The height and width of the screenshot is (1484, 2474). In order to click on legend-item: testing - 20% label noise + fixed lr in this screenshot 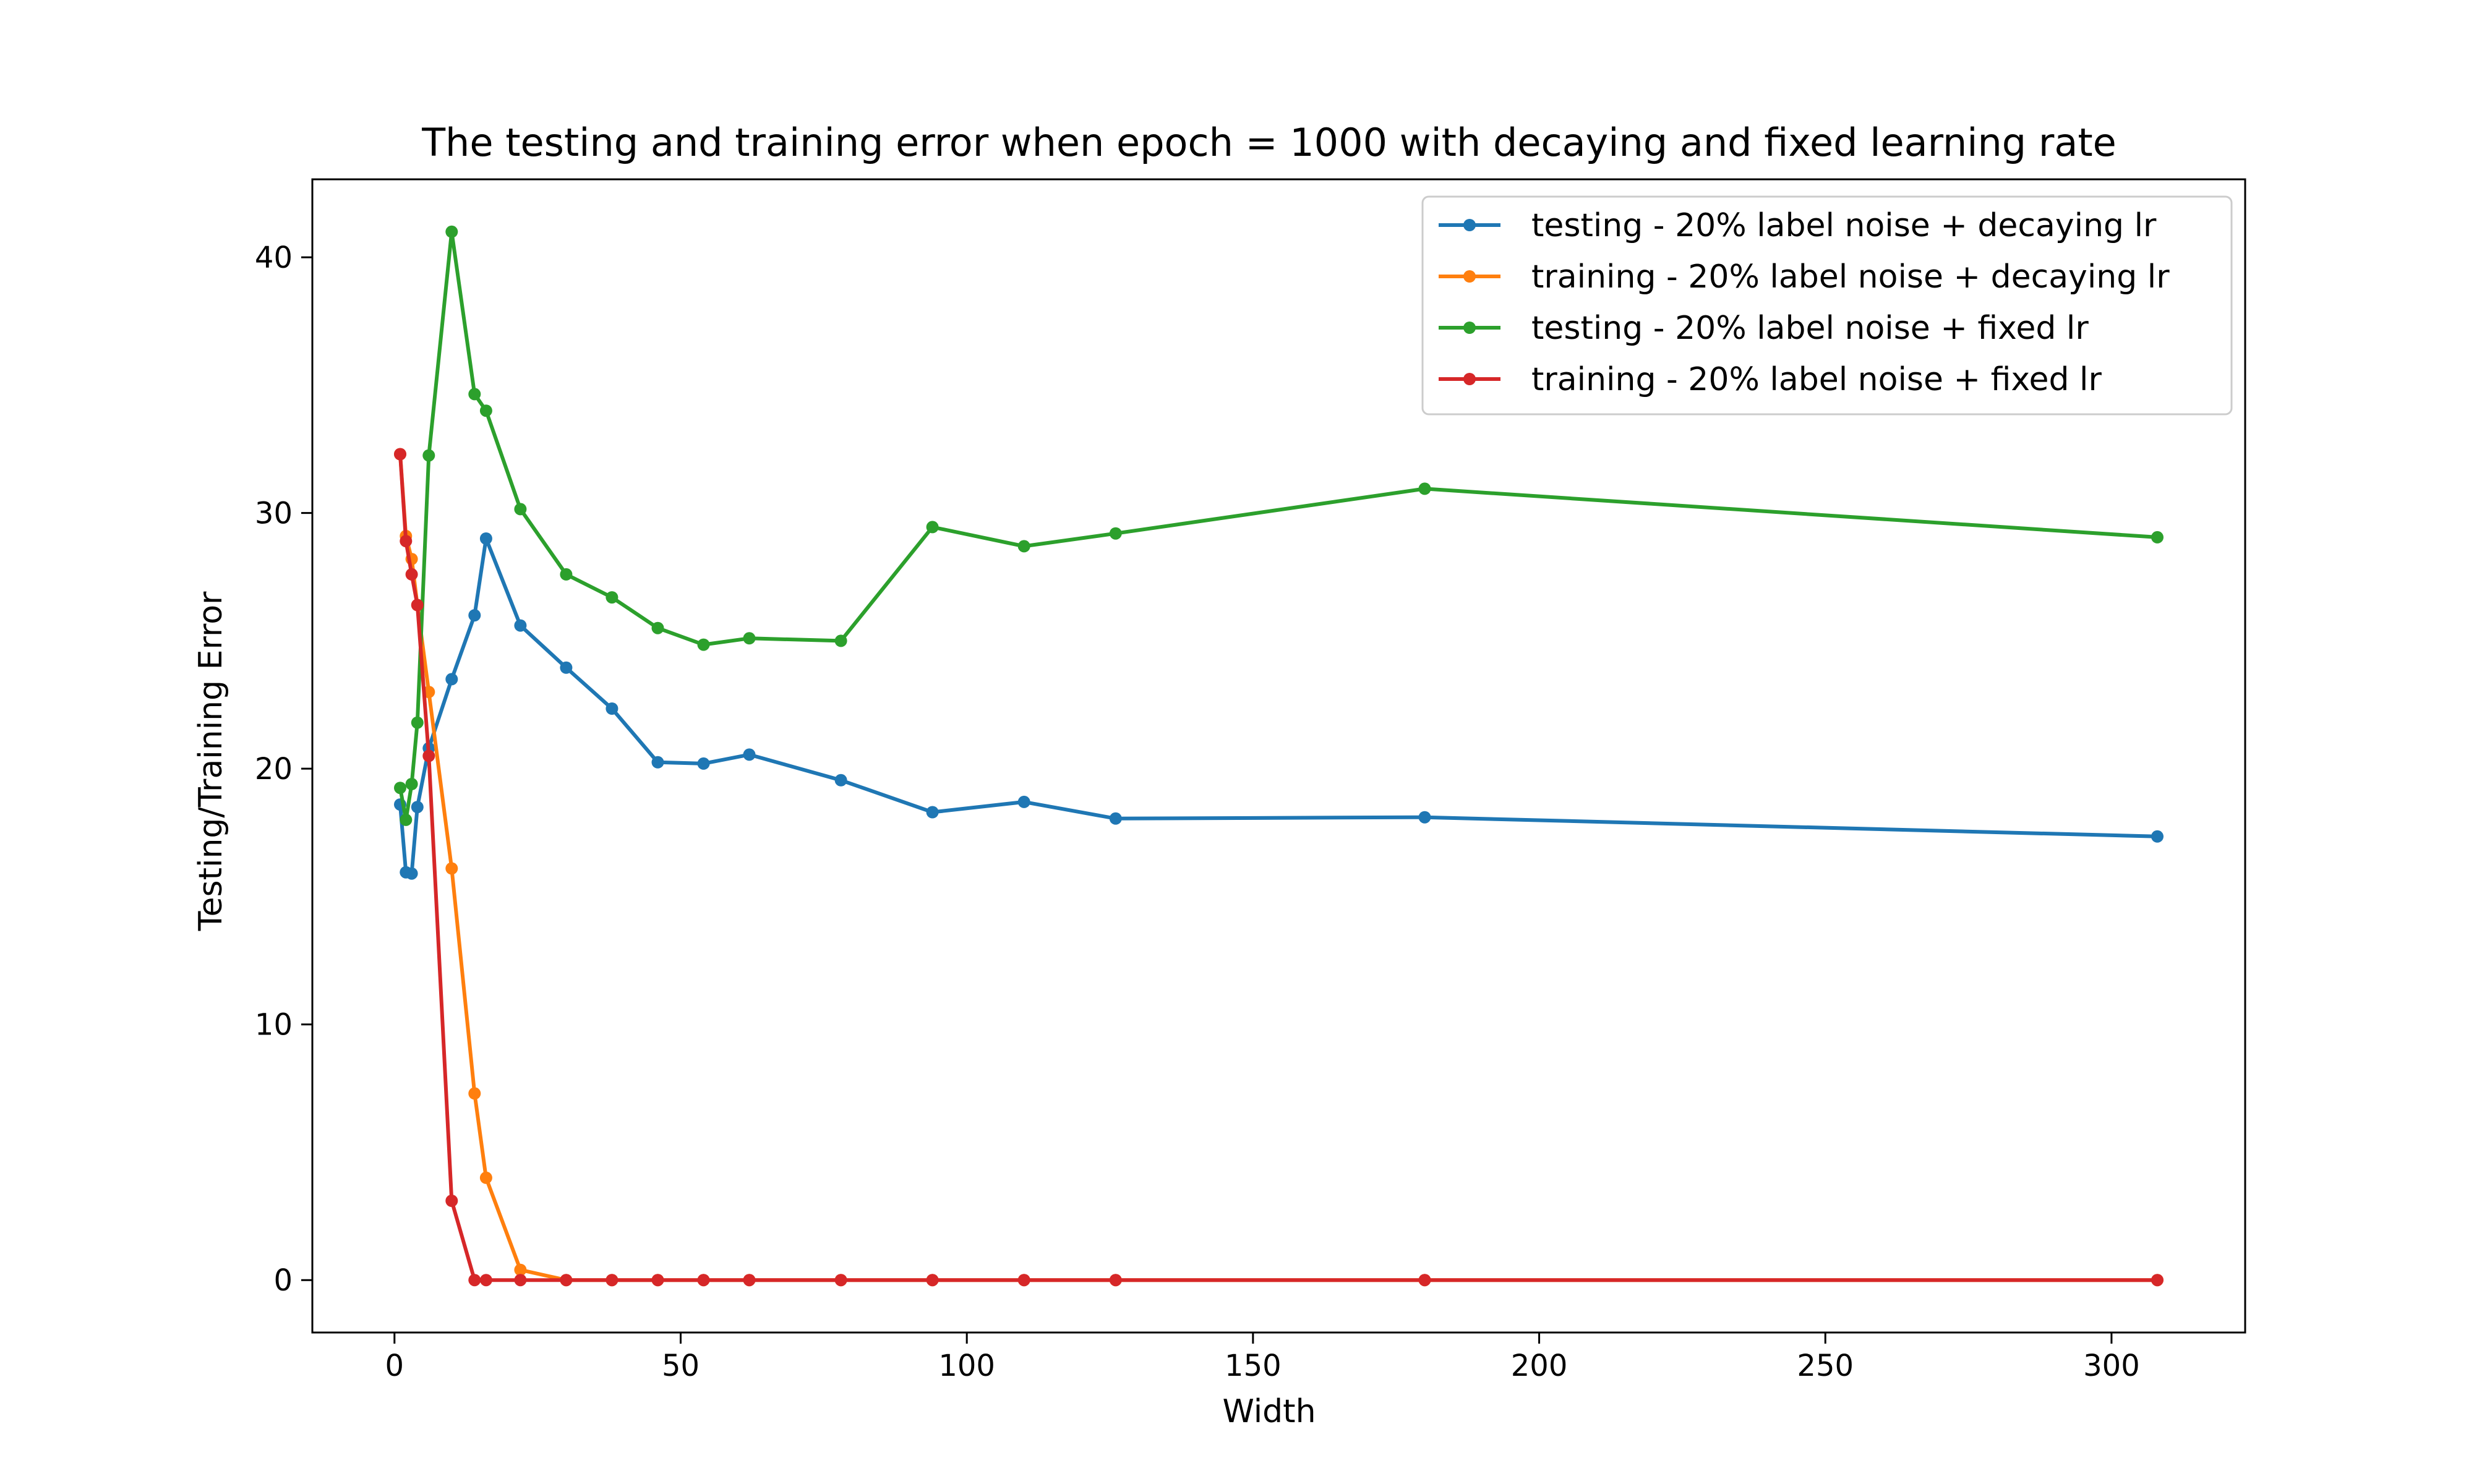, I will do `click(1764, 328)`.